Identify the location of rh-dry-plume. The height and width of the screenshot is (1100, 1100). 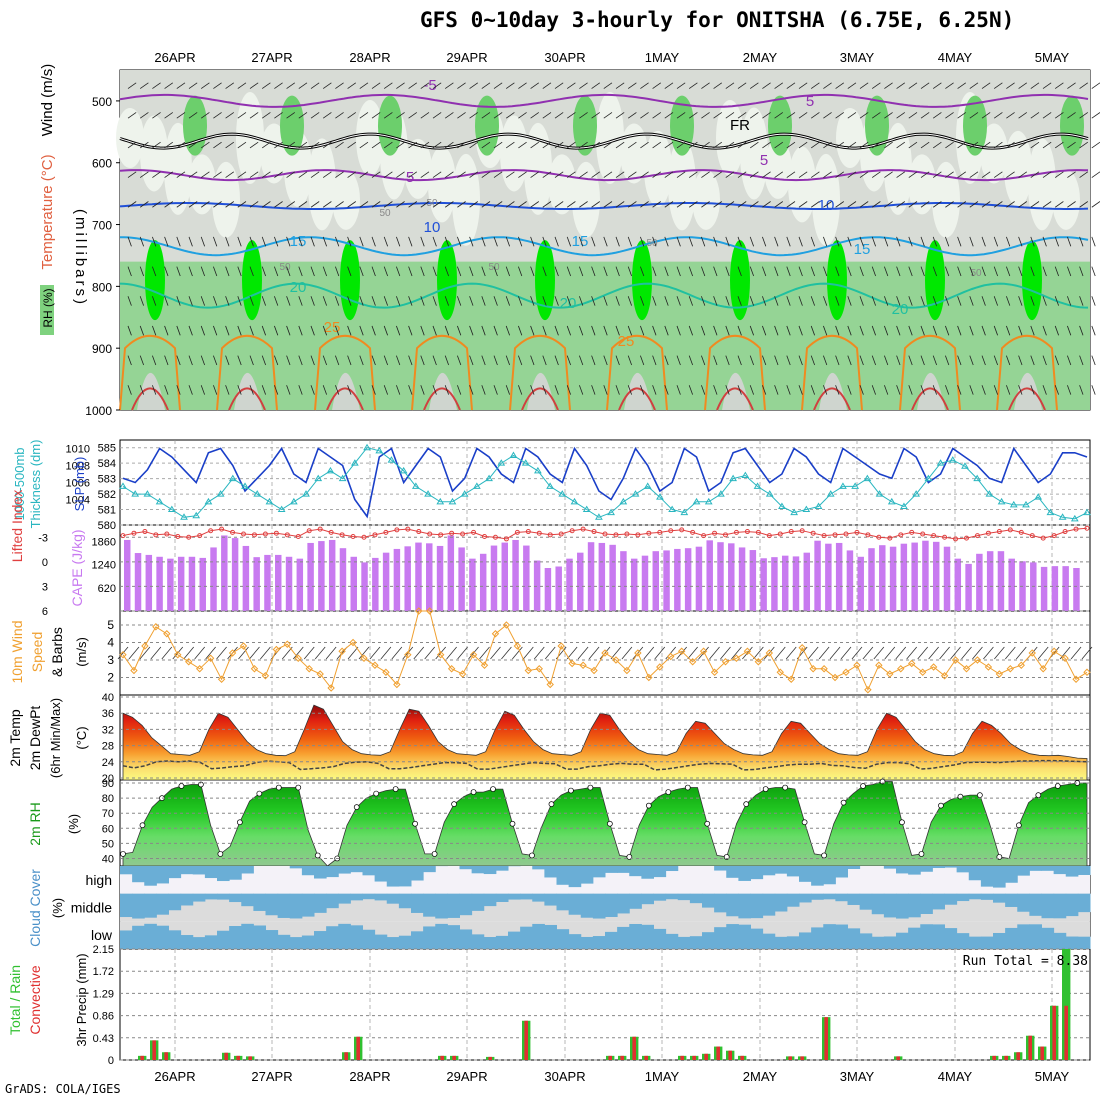
(736, 391).